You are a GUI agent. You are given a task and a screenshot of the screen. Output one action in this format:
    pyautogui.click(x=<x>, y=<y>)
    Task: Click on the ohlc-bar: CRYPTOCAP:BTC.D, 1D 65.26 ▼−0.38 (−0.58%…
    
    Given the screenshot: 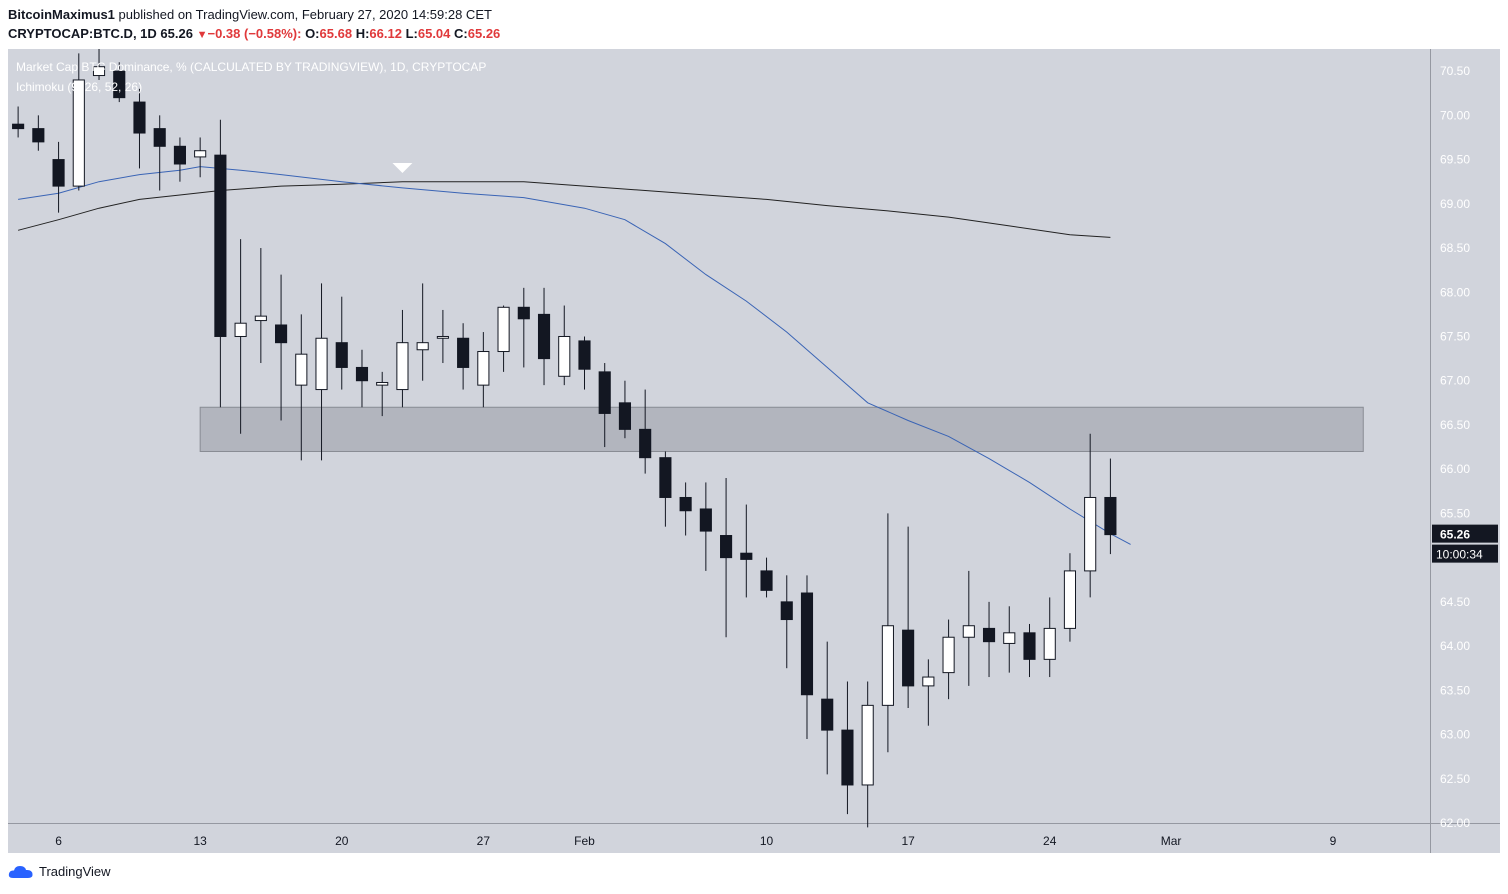 What is the action you would take?
    pyautogui.click(x=254, y=33)
    